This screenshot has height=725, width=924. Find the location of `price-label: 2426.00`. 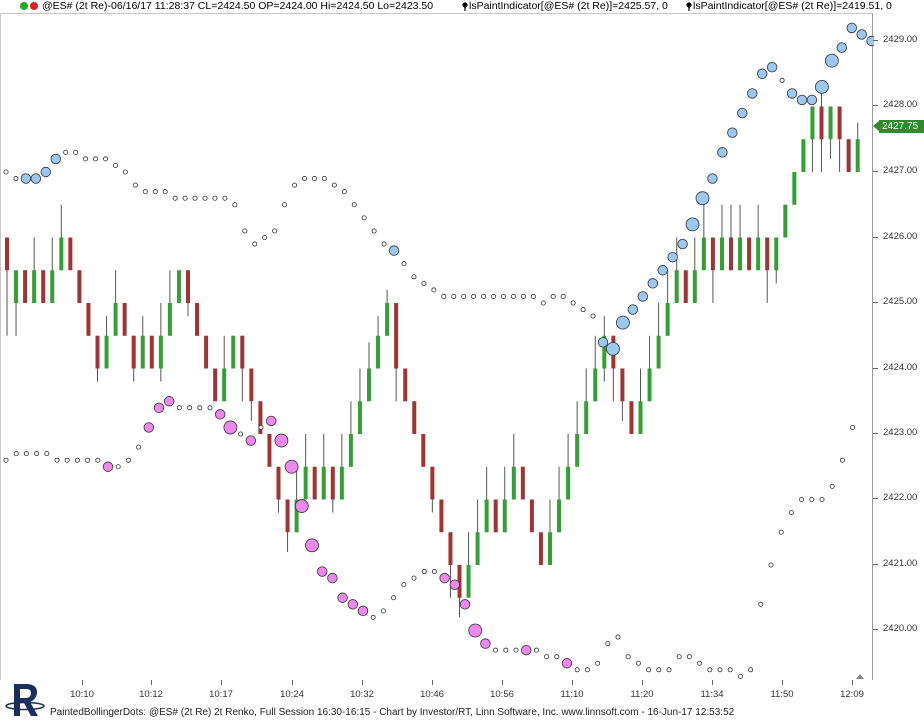

price-label: 2426.00 is located at coordinates (900, 236).